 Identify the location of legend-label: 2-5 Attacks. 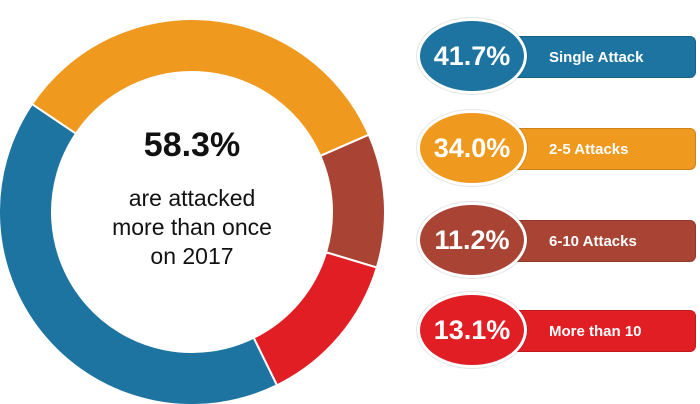
(596, 149).